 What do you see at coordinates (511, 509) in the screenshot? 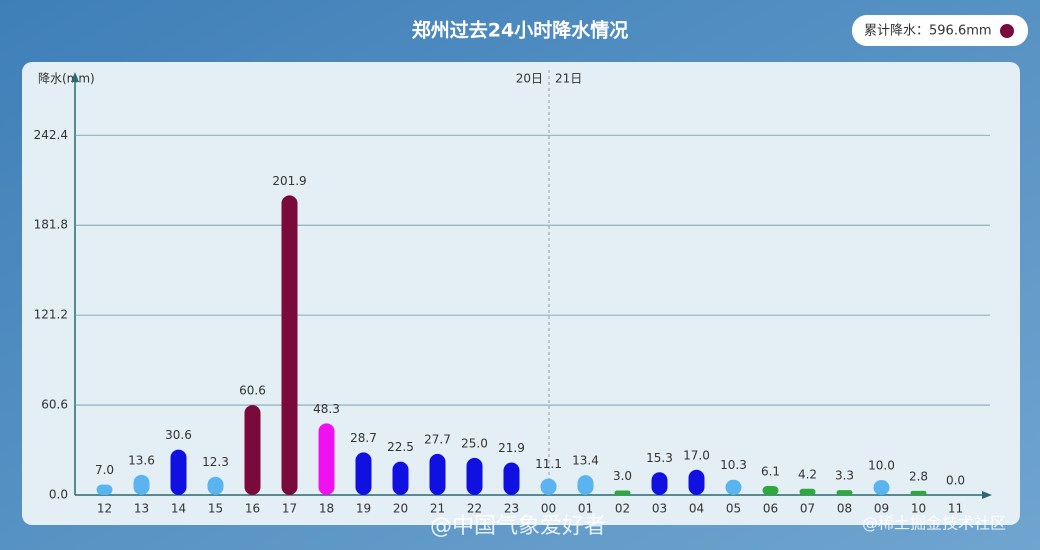
I see `x-tick-label: 23` at bounding box center [511, 509].